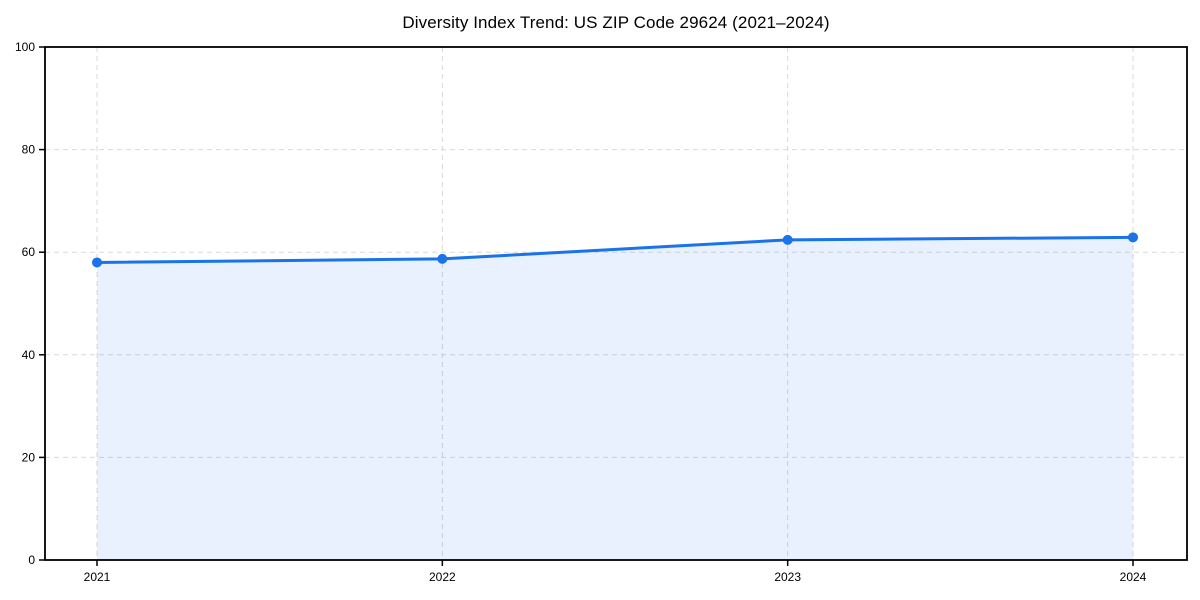 This screenshot has height=600, width=1200. What do you see at coordinates (615, 249) in the screenshot?
I see `trend-line` at bounding box center [615, 249].